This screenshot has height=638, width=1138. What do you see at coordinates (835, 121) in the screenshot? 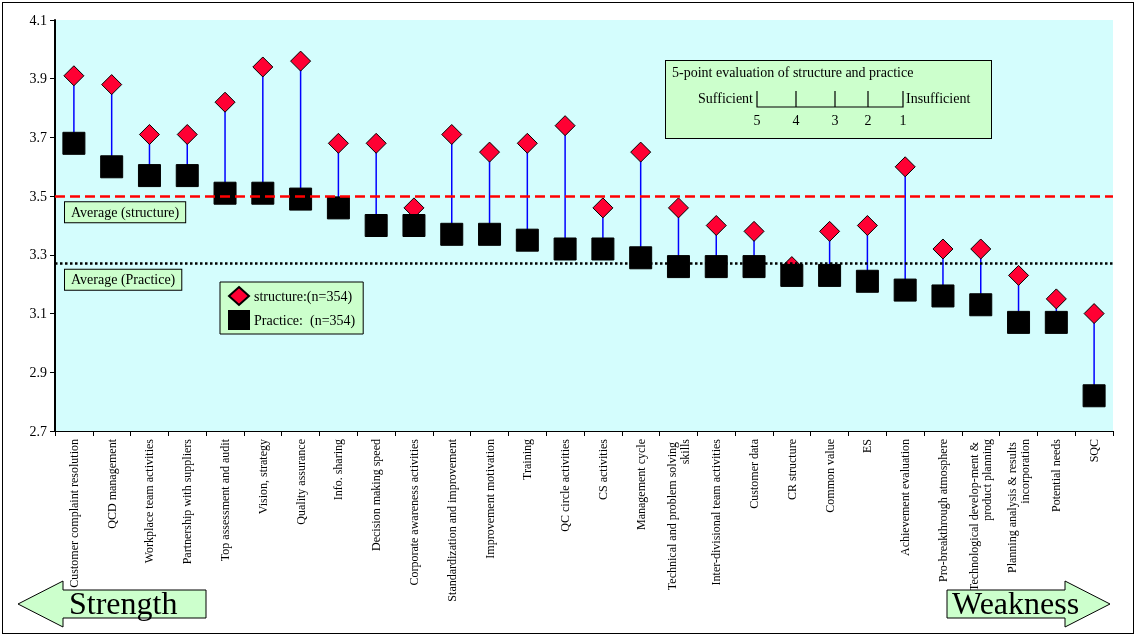
I see `annotation: 3` at bounding box center [835, 121].